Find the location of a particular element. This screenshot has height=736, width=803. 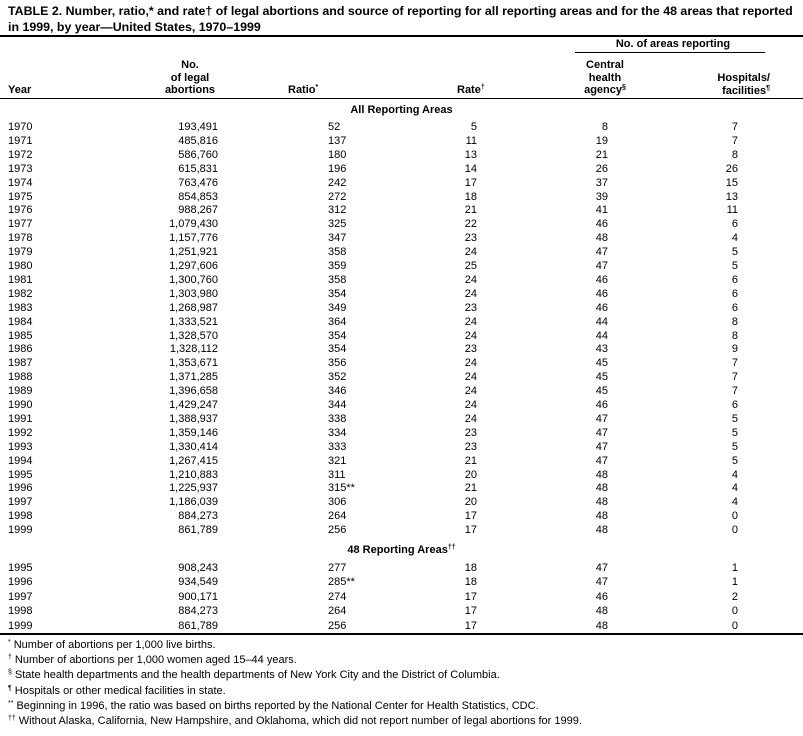

cell-rate: 13 is located at coordinates (470, 154).